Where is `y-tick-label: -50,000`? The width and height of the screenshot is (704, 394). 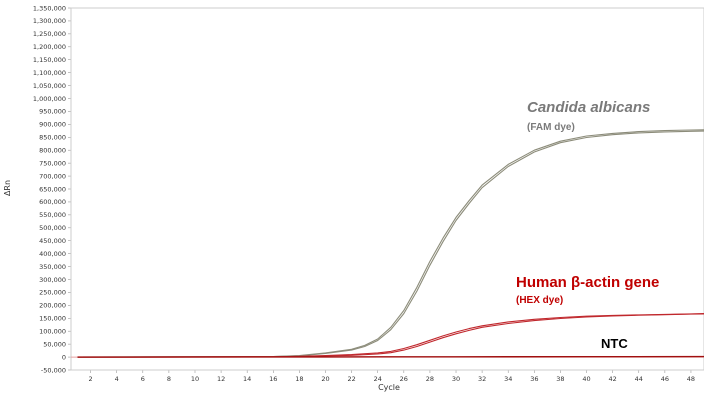 y-tick-label: -50,000 is located at coordinates (53, 370).